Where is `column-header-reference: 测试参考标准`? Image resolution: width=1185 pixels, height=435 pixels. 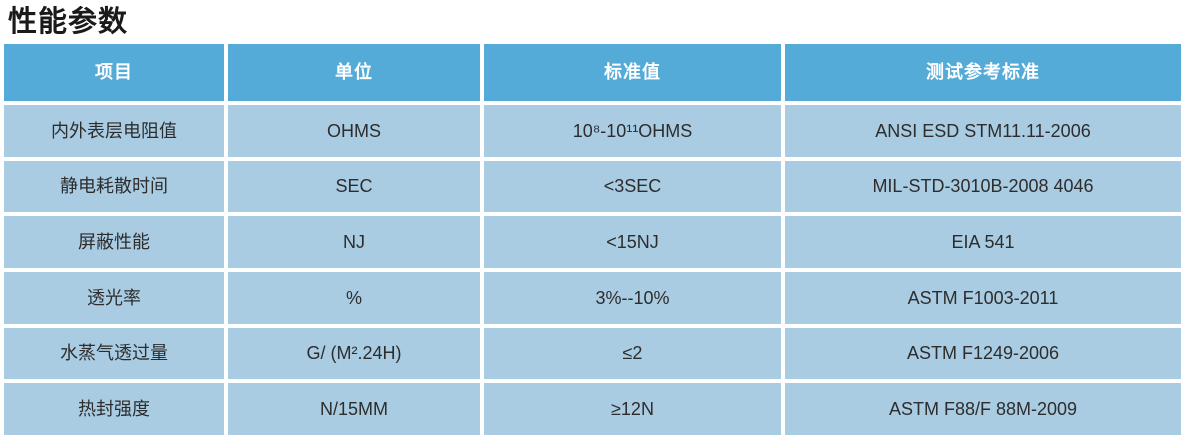
column-header-reference: 测试参考标准 is located at coordinates (983, 72).